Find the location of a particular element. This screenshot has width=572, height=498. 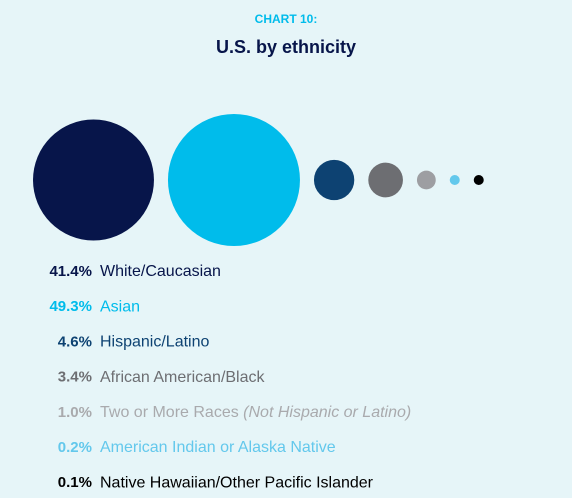

value-label: 3.4% is located at coordinates (75, 377).